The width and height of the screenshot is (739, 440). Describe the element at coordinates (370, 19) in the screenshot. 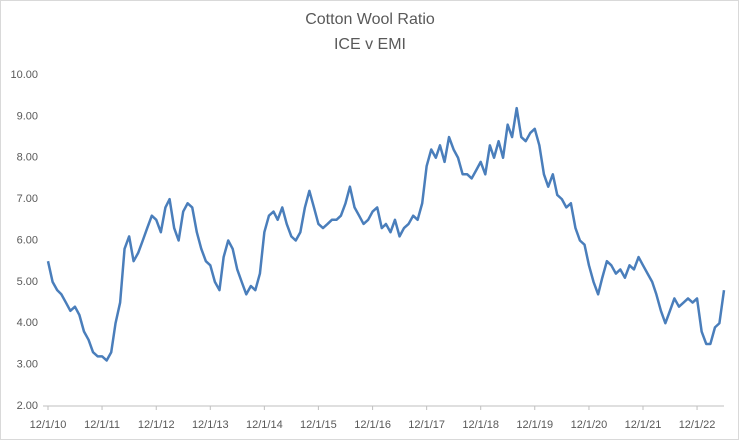

I see `chart-title: Cotton Wool Ratio` at that location.